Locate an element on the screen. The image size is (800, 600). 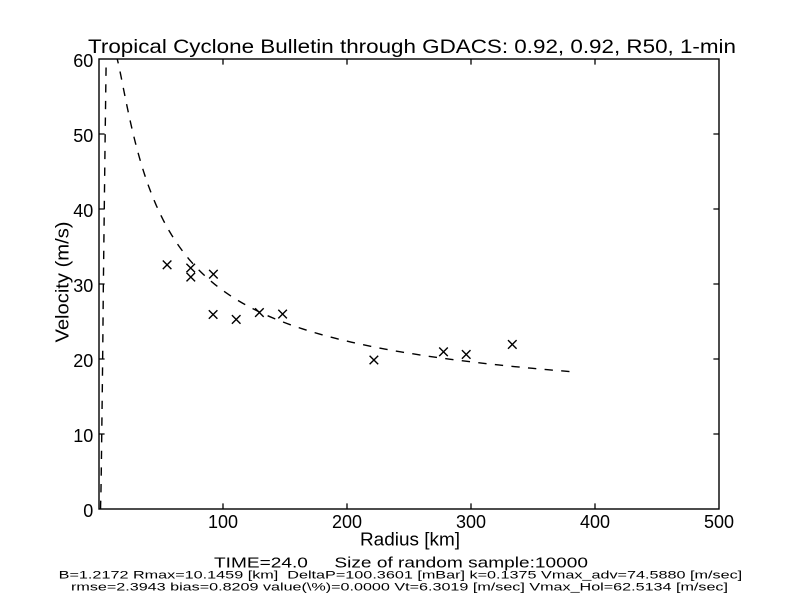
svg-text: 0 is located at coordinates (88, 511).